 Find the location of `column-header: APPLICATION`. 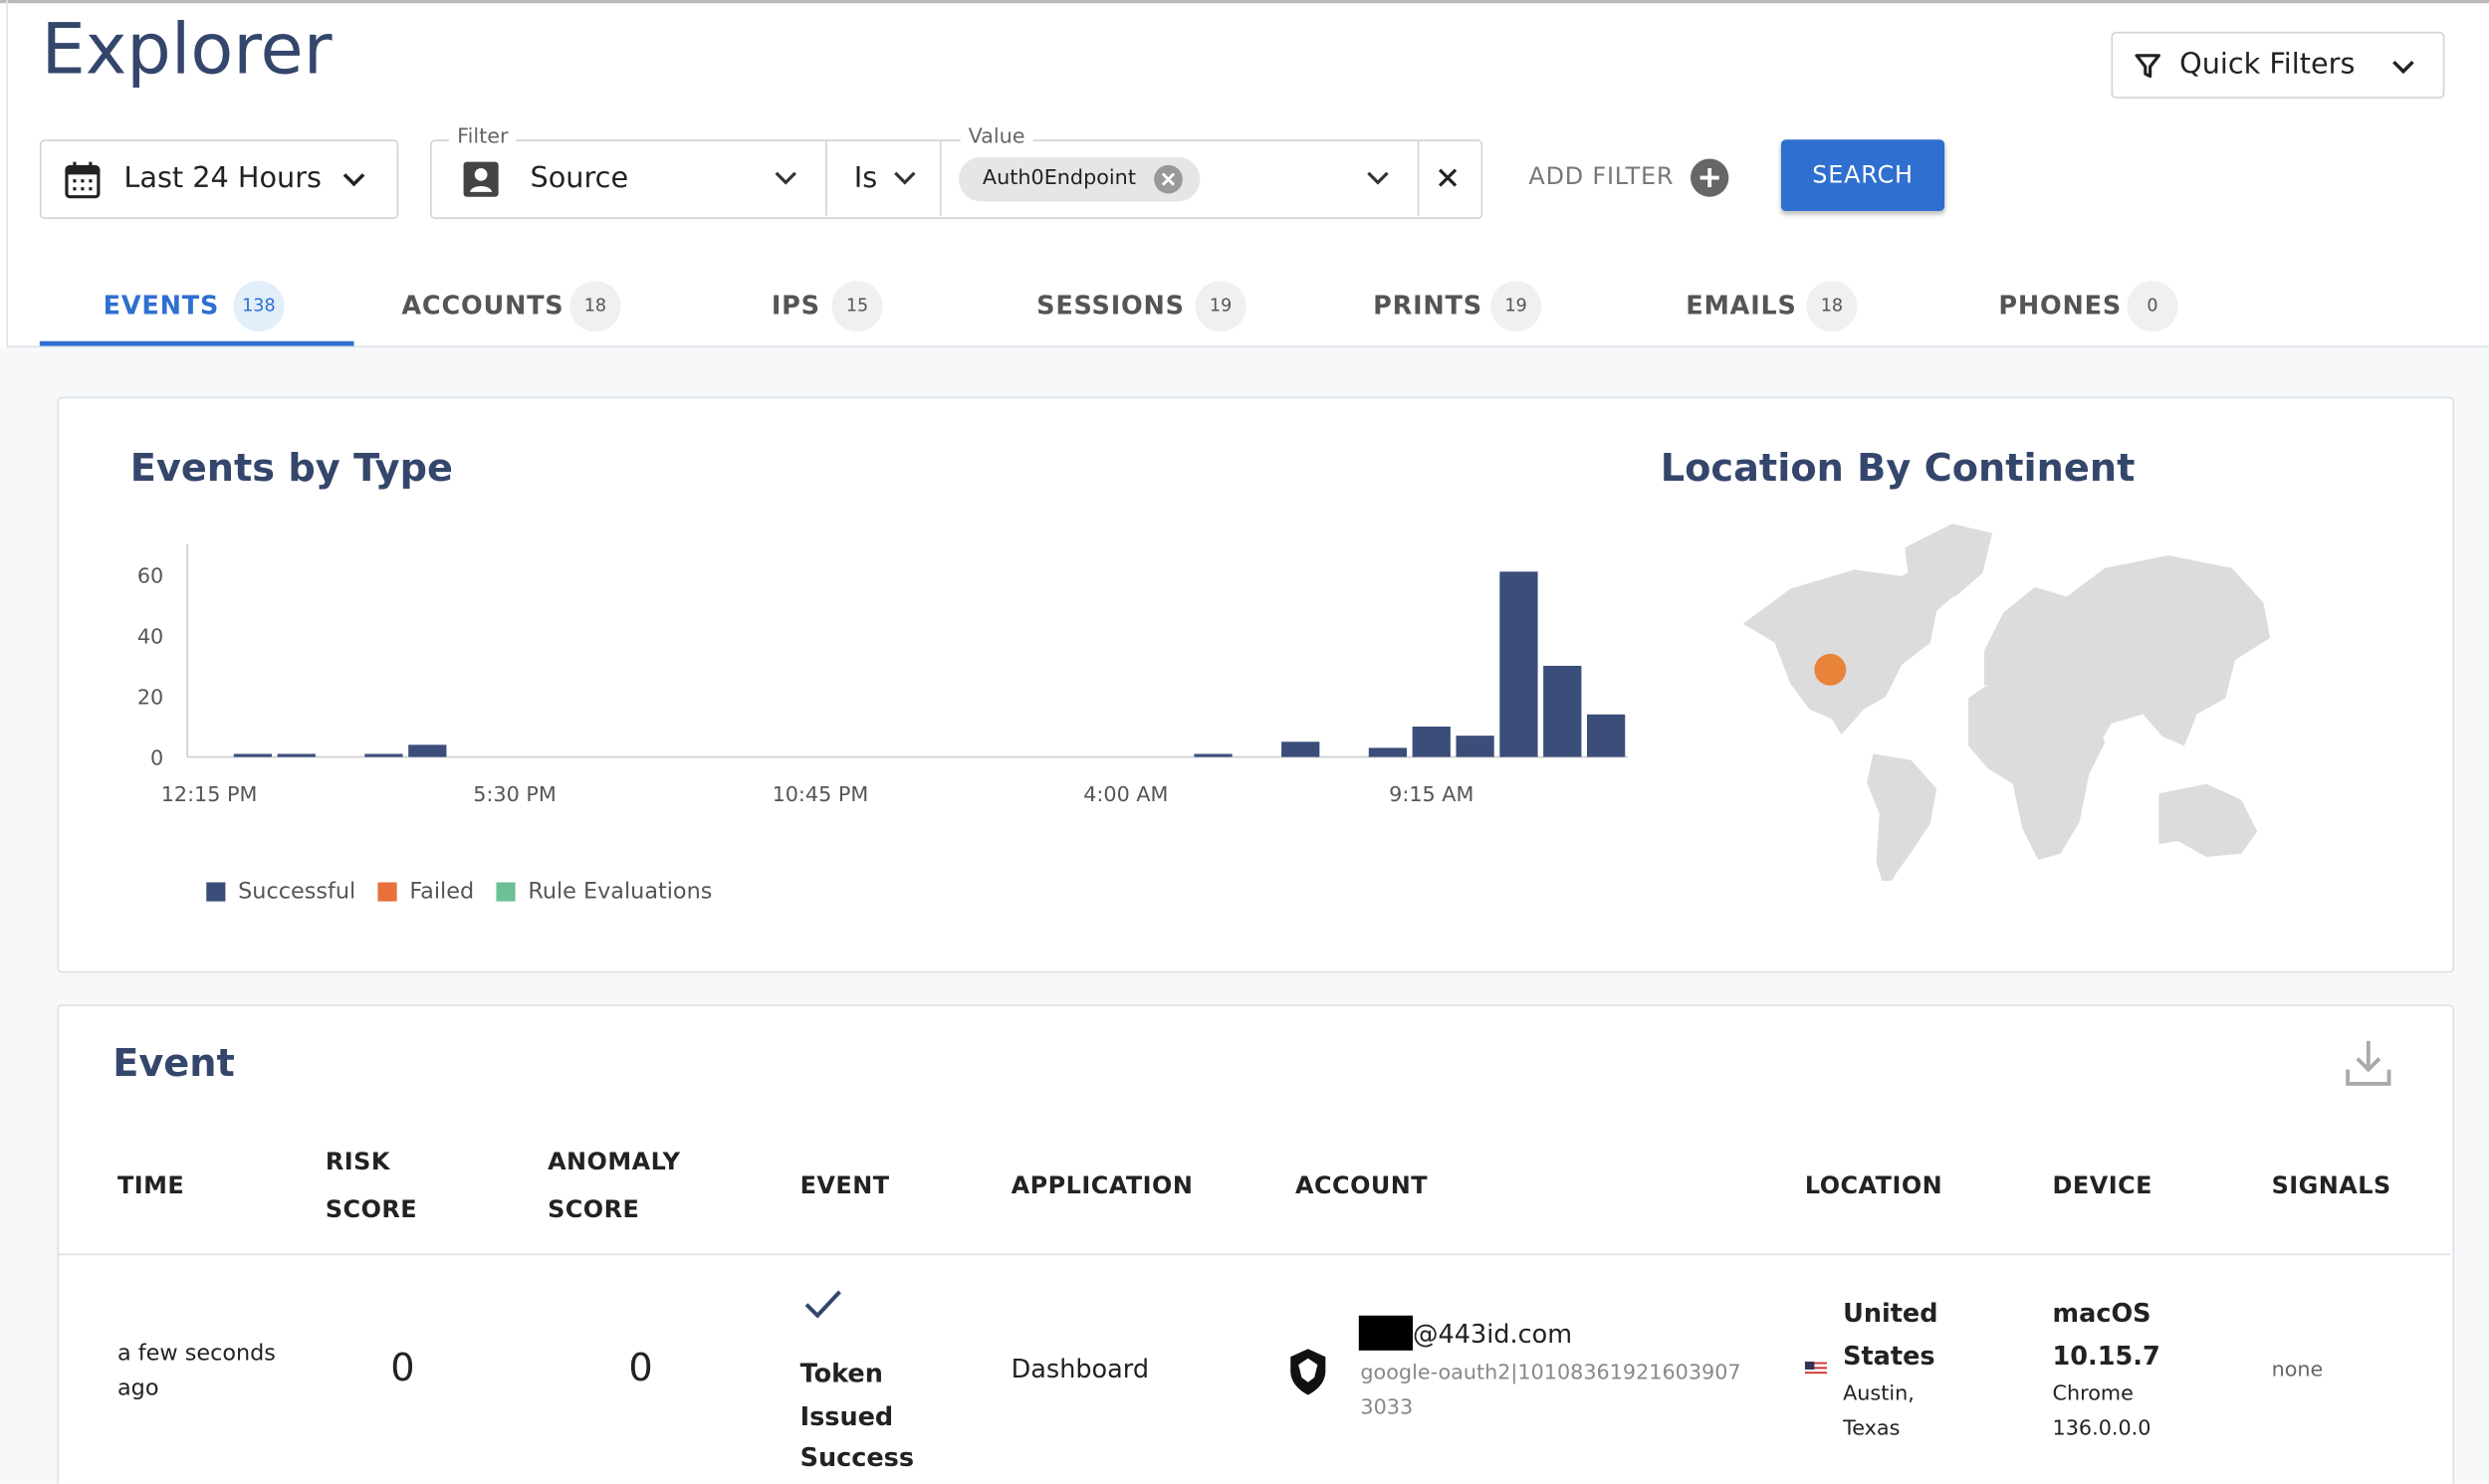

column-header: APPLICATION is located at coordinates (1102, 1185).